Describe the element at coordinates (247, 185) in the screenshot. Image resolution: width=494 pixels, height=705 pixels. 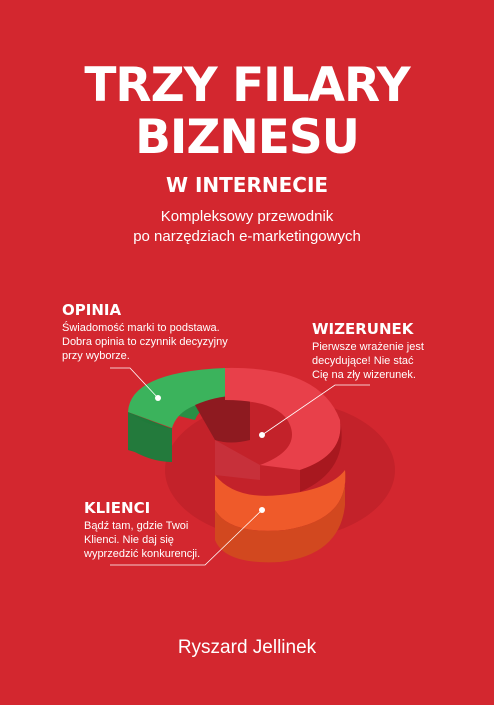
I see `title-line-3: W INTERNECIE` at that location.